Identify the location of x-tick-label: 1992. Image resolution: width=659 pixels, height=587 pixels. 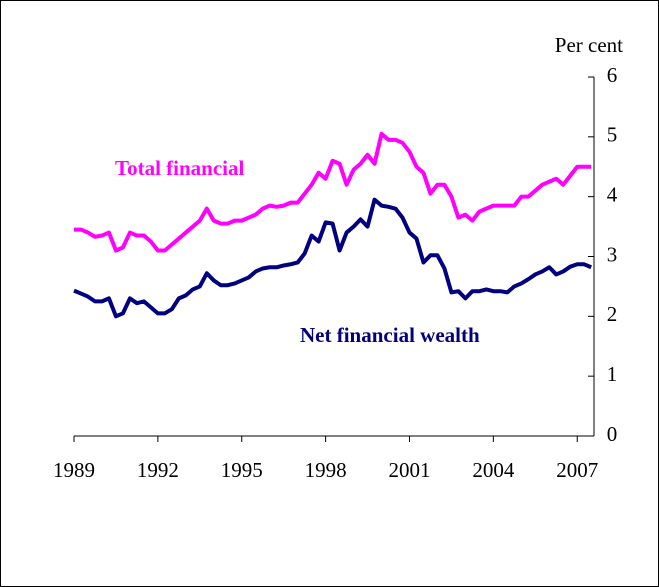
(158, 470).